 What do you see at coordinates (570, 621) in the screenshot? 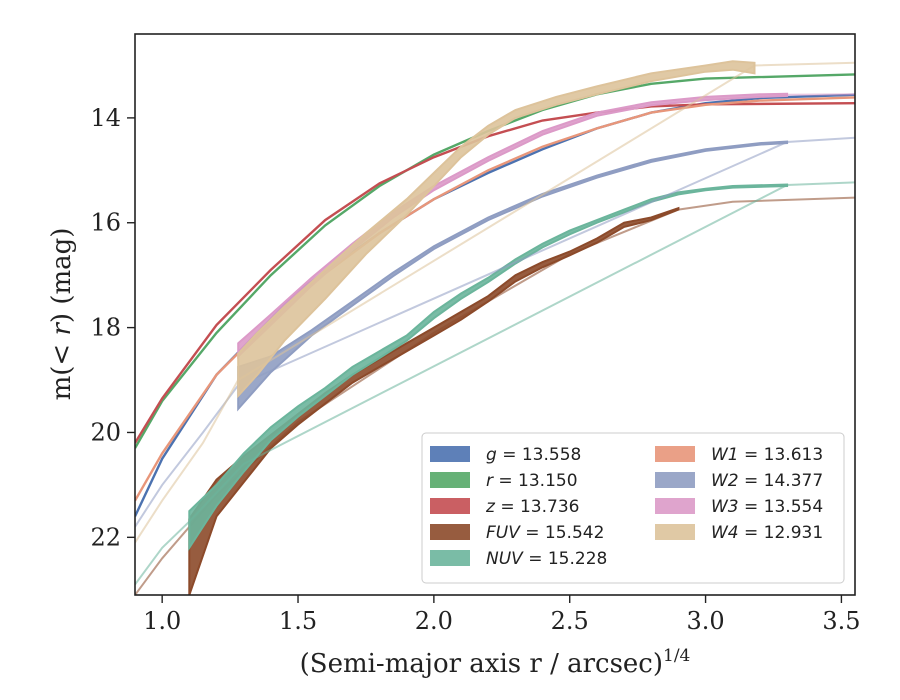
I see `x-tick-label: 2.5` at bounding box center [570, 621].